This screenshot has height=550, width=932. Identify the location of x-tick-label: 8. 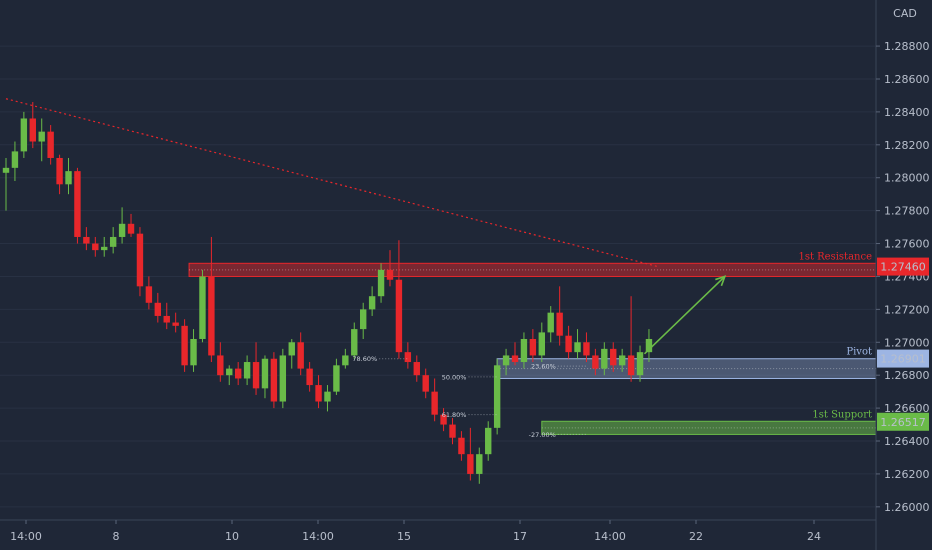
(116, 536).